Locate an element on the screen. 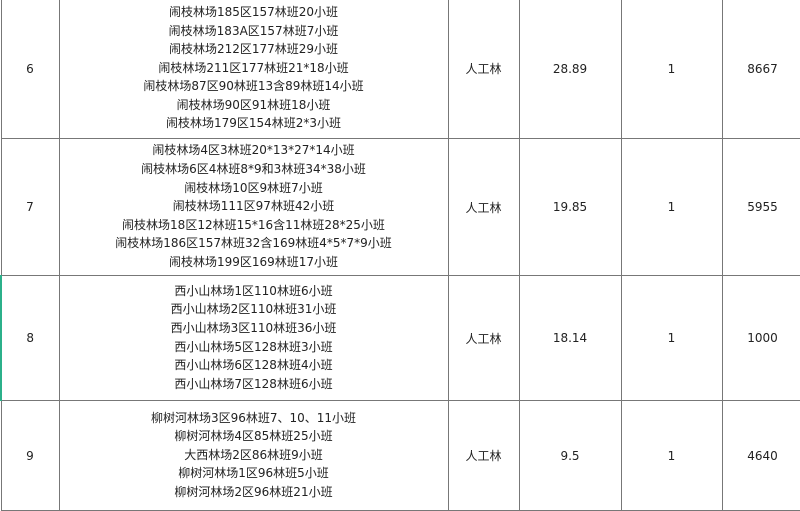 The width and height of the screenshot is (800, 511). location-line: 闹枝林场6区4林班8*9和3林班34*38小班 is located at coordinates (253, 169).